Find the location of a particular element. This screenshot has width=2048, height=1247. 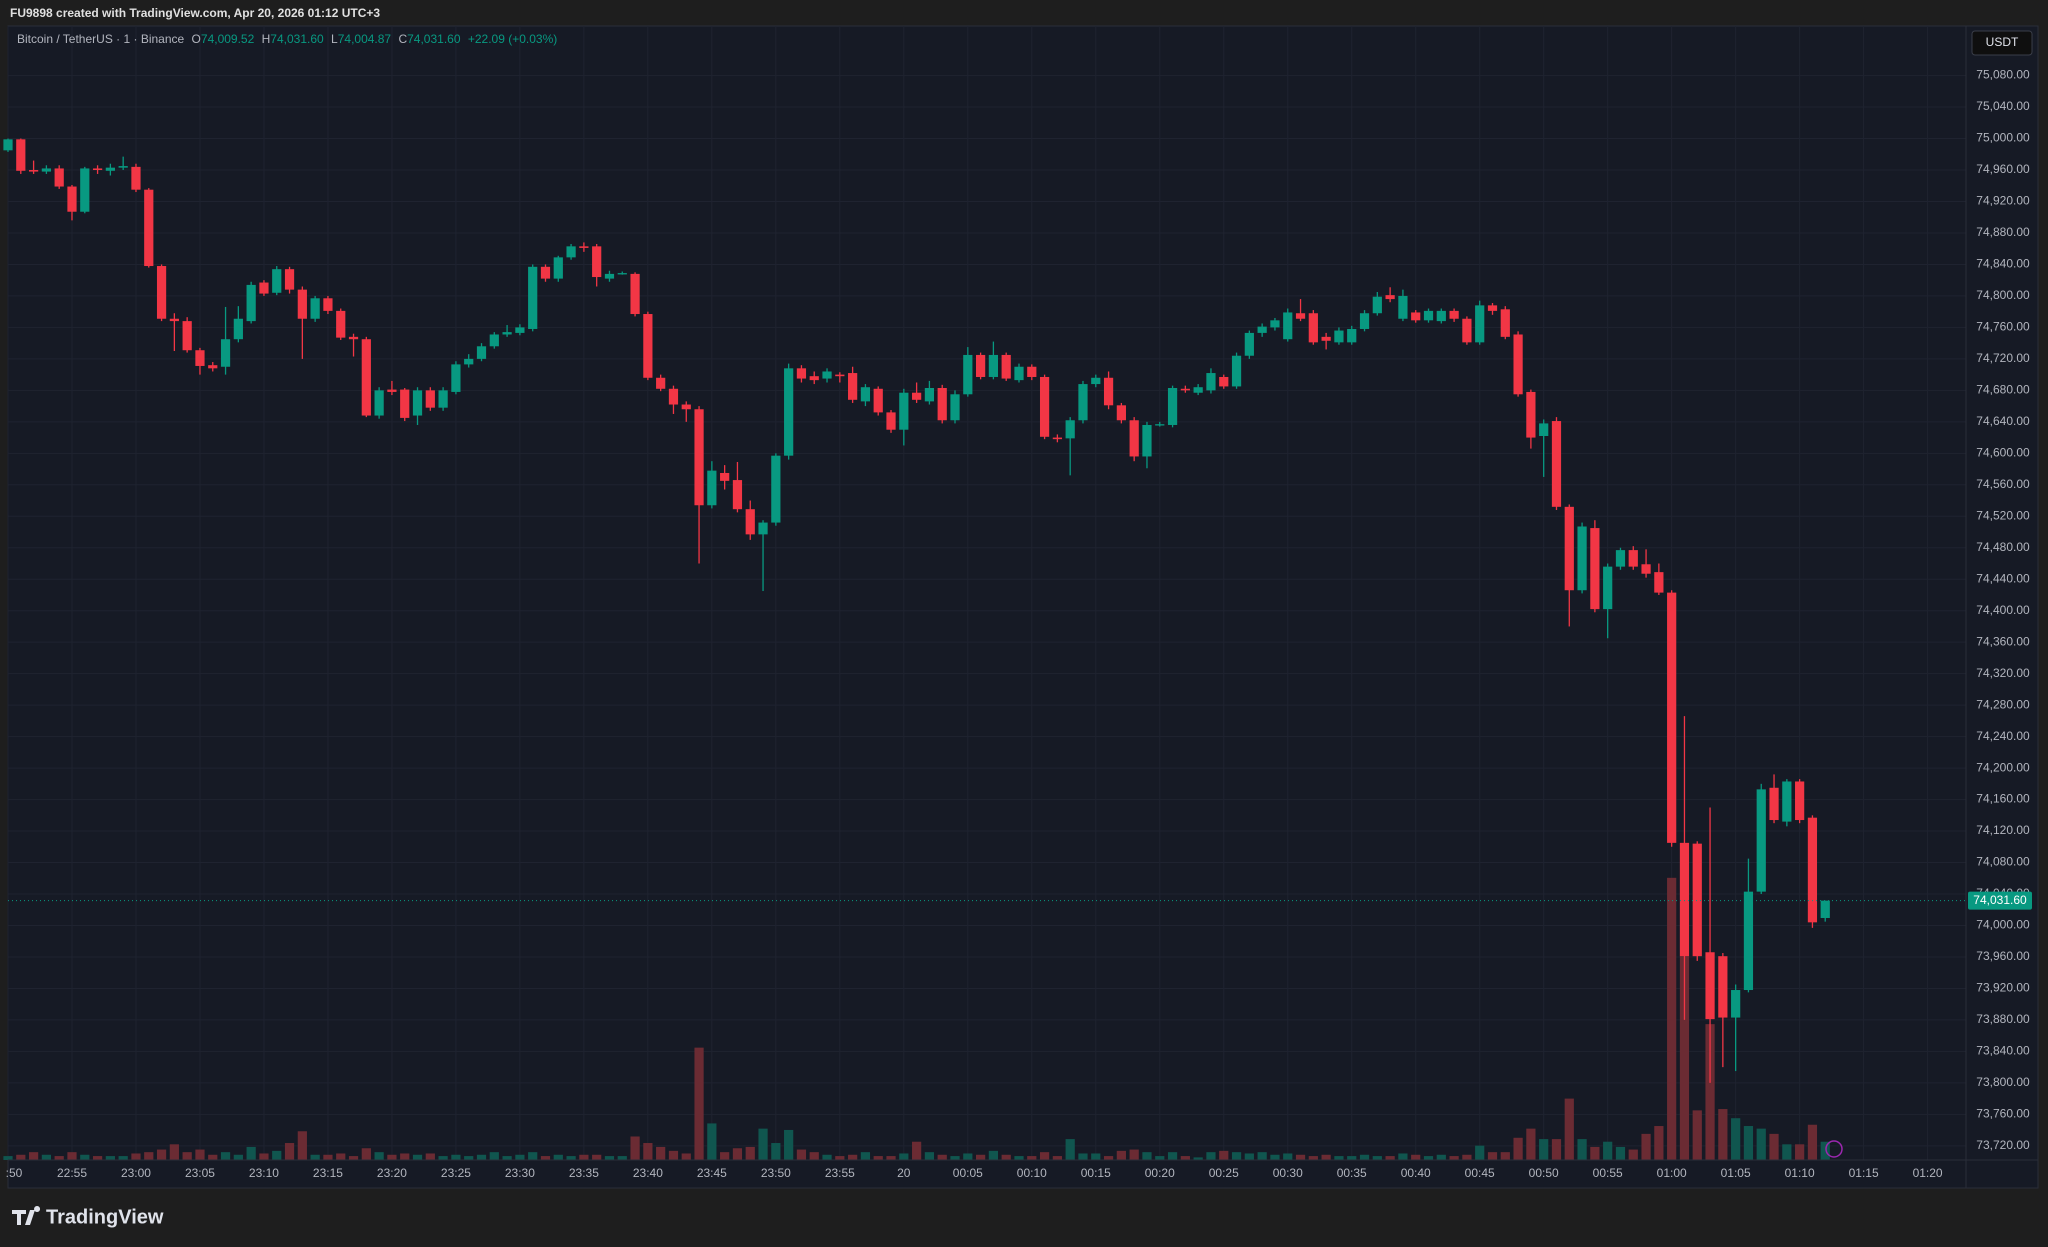

footer-text: TradingView is located at coordinates (105, 1217).